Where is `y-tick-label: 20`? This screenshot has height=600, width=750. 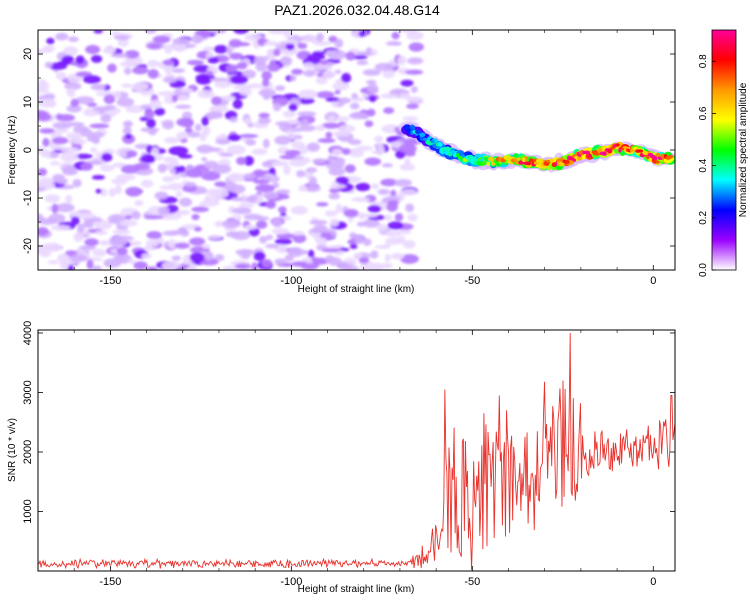
y-tick-label: 20 is located at coordinates (28, 54).